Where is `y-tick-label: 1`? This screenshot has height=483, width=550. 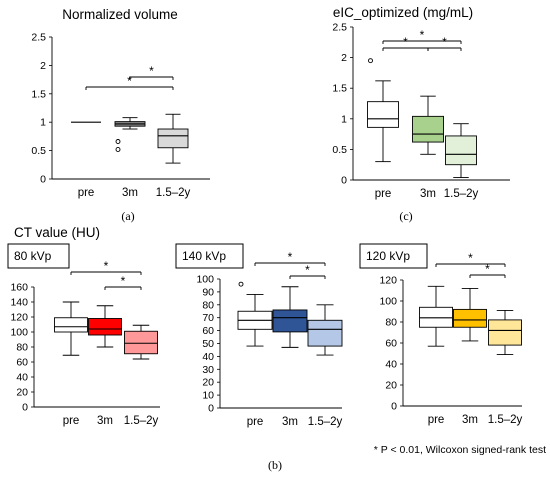
y-tick-label: 1 is located at coordinates (43, 123).